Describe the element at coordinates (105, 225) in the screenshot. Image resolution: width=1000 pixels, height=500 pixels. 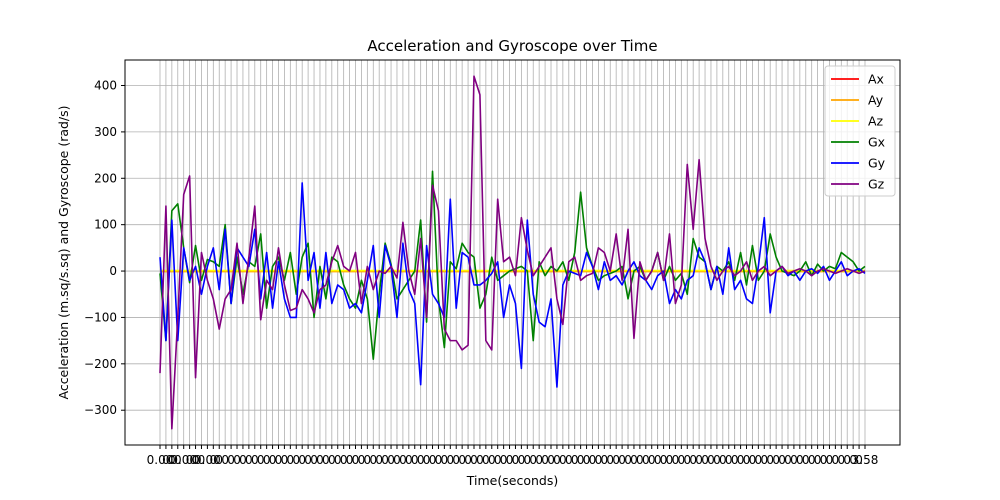
I see `y-tick-label: 100` at that location.